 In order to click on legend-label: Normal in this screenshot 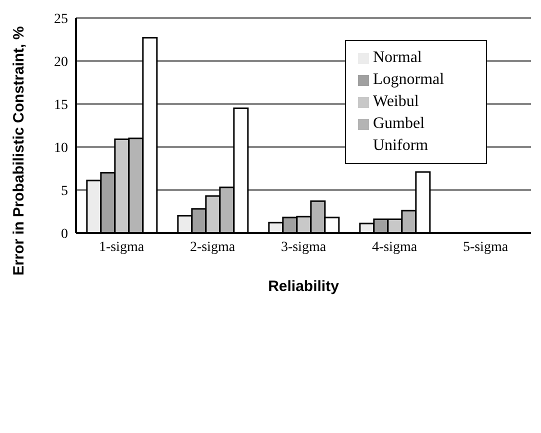, I will do `click(397, 57)`.